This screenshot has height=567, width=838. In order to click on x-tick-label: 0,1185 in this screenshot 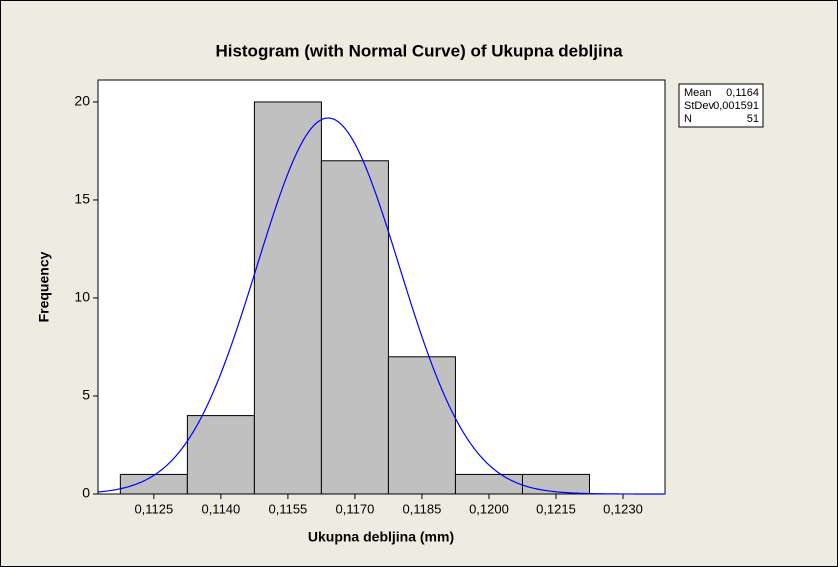, I will do `click(422, 508)`.